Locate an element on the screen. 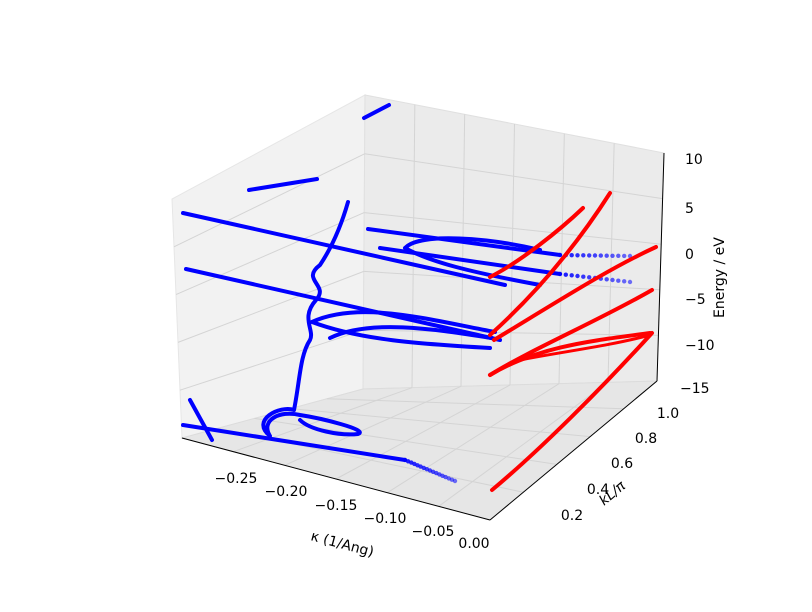  y-axis-line is located at coordinates (573, 450).